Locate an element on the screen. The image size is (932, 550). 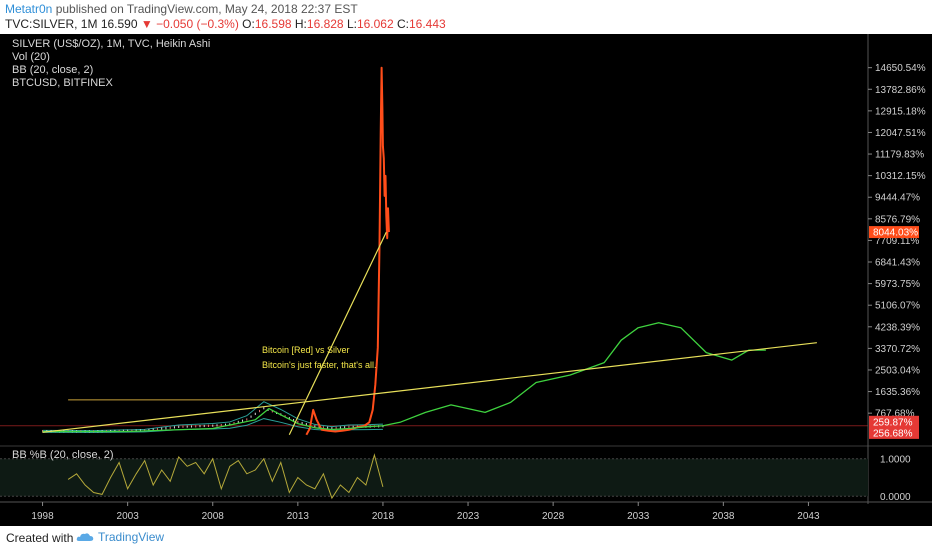
time-axis: 1998 2003 2008 2013 2018 2023 2028 2033 2038 2043 is located at coordinates (466, 511).